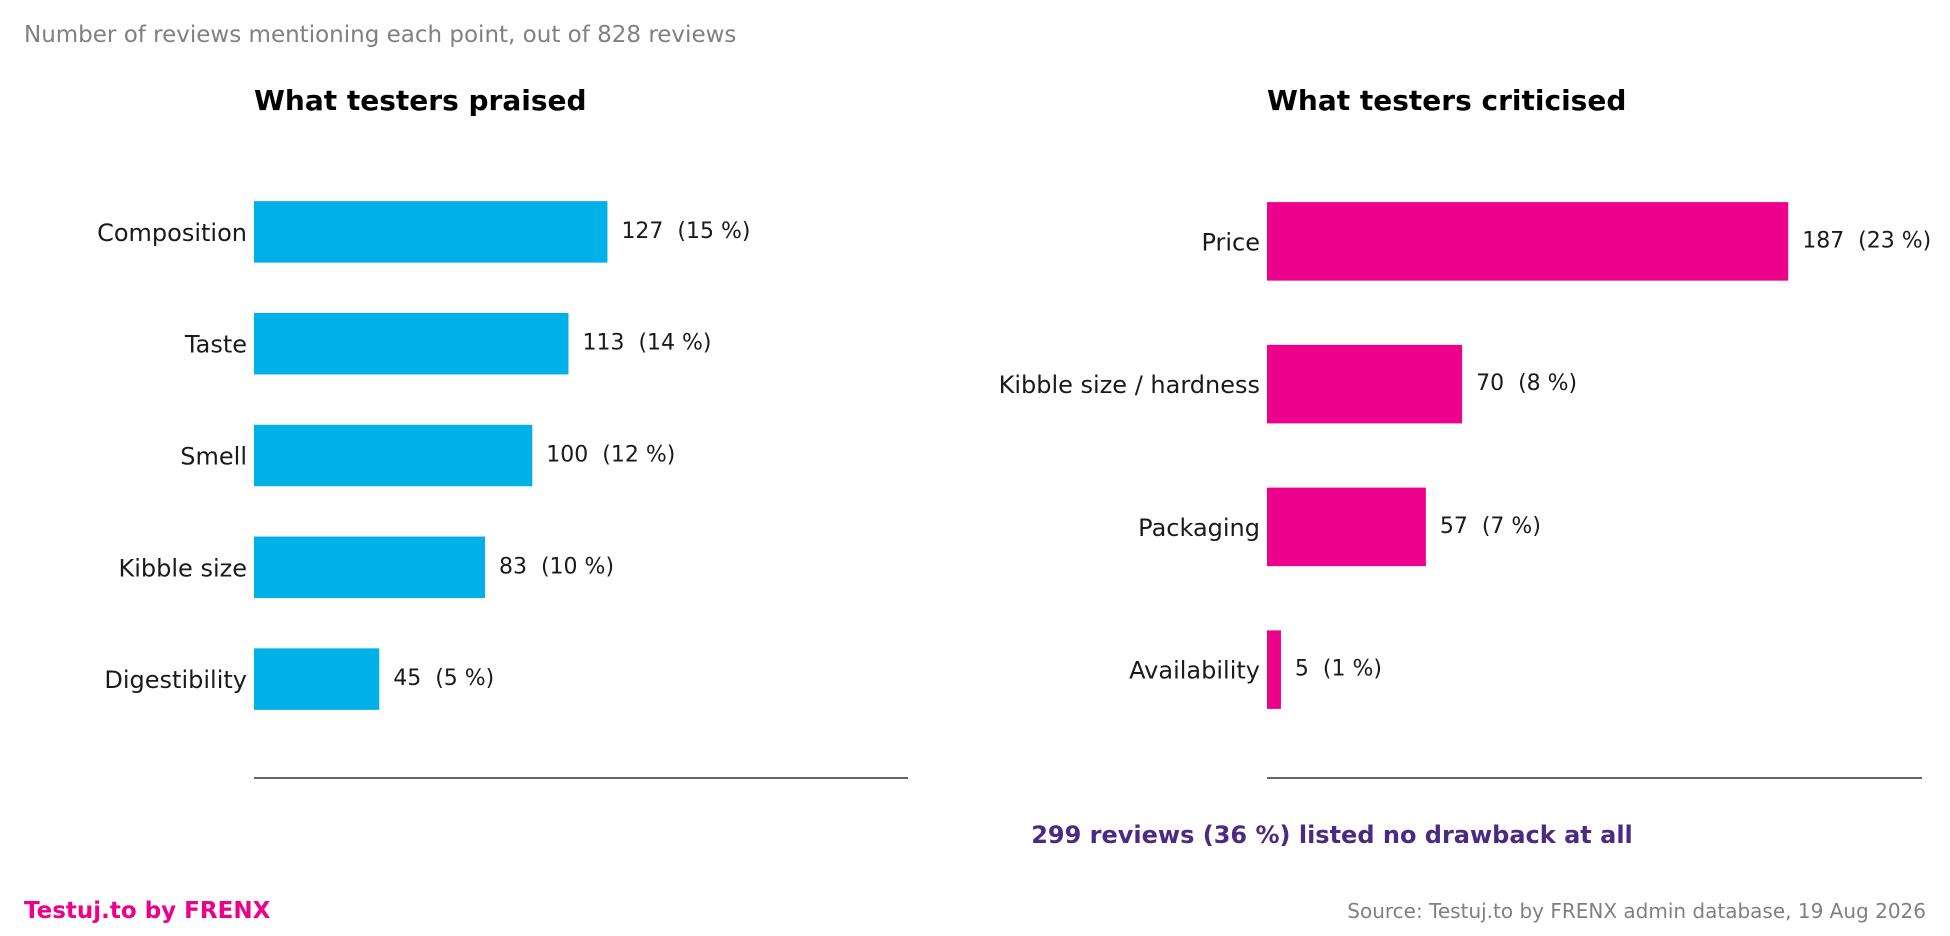  What do you see at coordinates (556, 566) in the screenshot?
I see `praised-value-label: 83 (10 %)` at bounding box center [556, 566].